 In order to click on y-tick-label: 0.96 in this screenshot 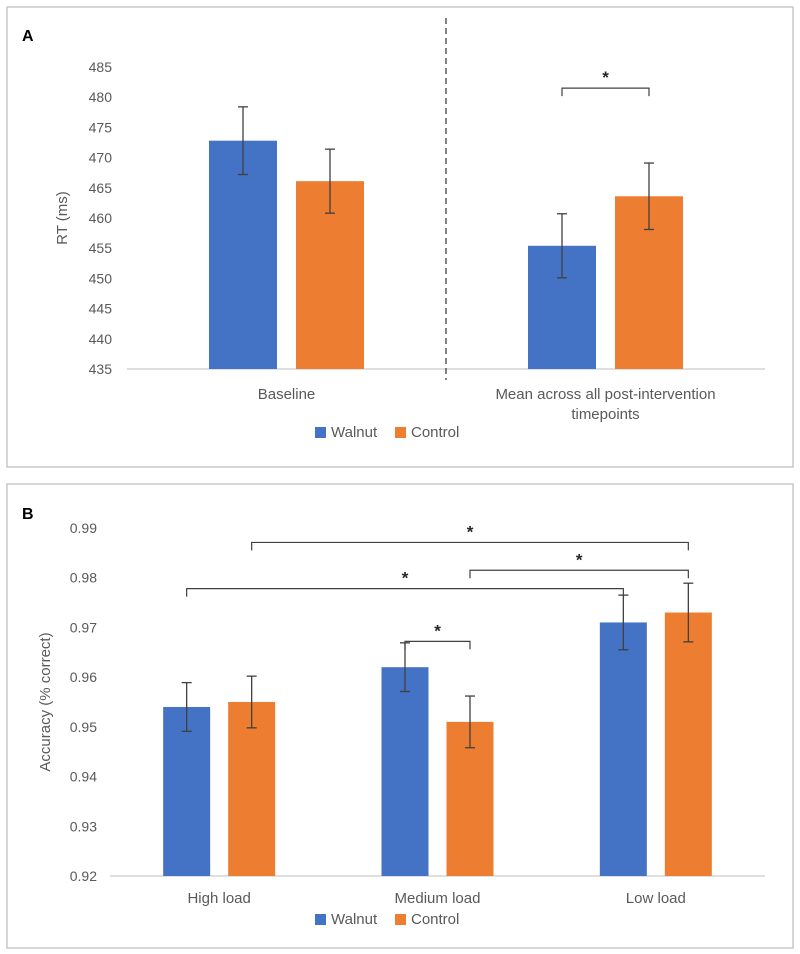, I will do `click(83, 677)`.